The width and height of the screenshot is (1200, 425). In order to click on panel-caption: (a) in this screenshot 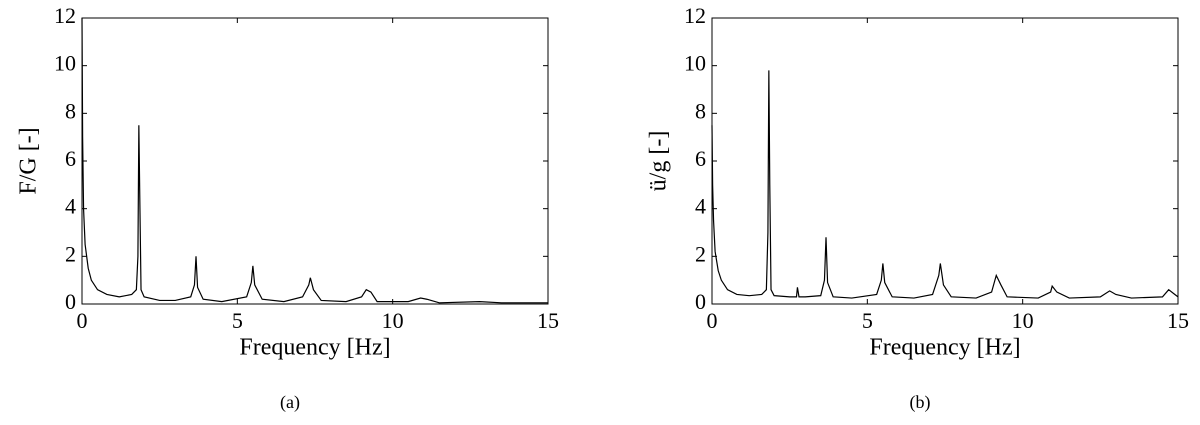, I will do `click(290, 402)`.